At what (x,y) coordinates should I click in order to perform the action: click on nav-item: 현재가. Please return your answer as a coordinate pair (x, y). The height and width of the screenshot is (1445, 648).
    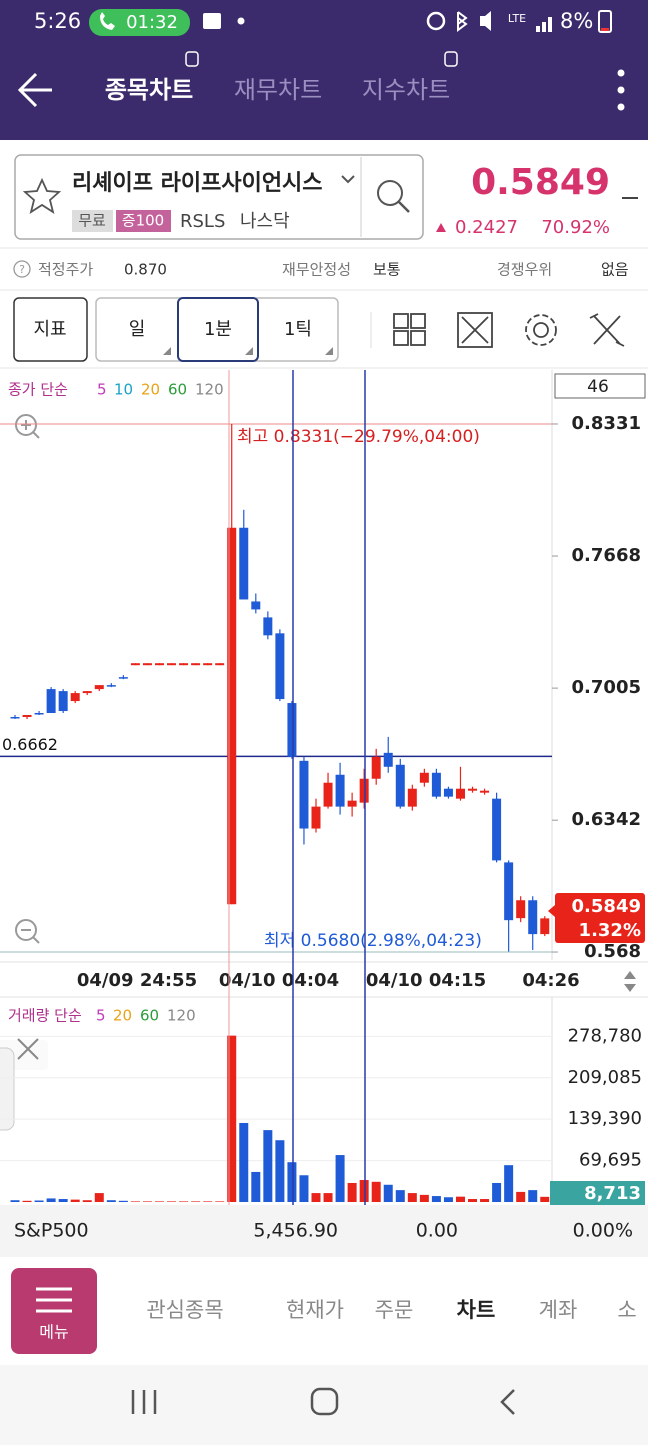
    Looking at the image, I should click on (315, 1310).